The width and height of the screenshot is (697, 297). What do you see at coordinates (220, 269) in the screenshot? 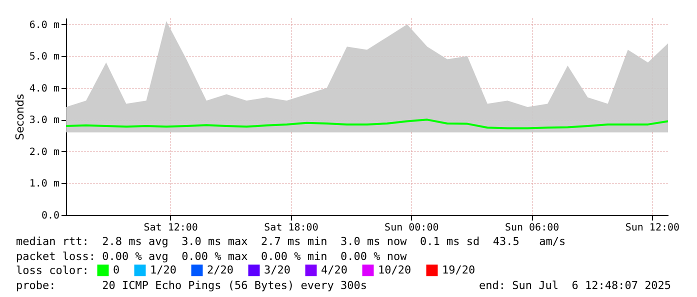
I see `legend-label: 2/20` at bounding box center [220, 269].